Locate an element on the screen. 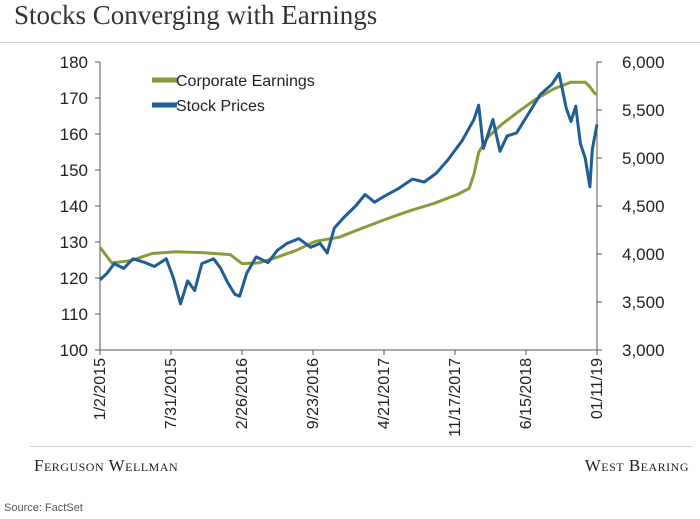 The height and width of the screenshot is (519, 700). chart-legend: Corporate Earnings Stock Prices is located at coordinates (233, 94).